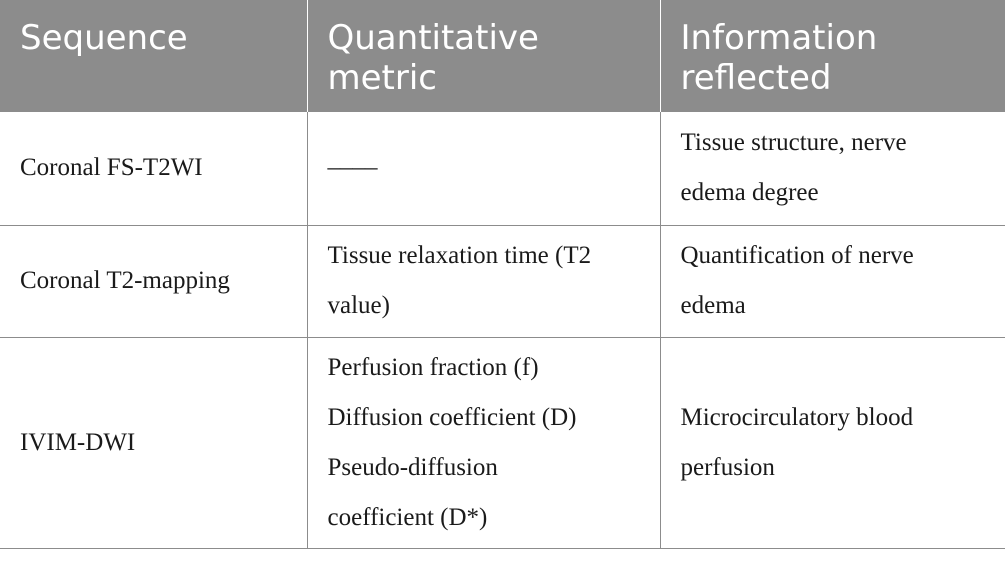 This screenshot has height=567, width=1005. What do you see at coordinates (832, 56) in the screenshot?
I see `header-information-reflected: Information reflected` at bounding box center [832, 56].